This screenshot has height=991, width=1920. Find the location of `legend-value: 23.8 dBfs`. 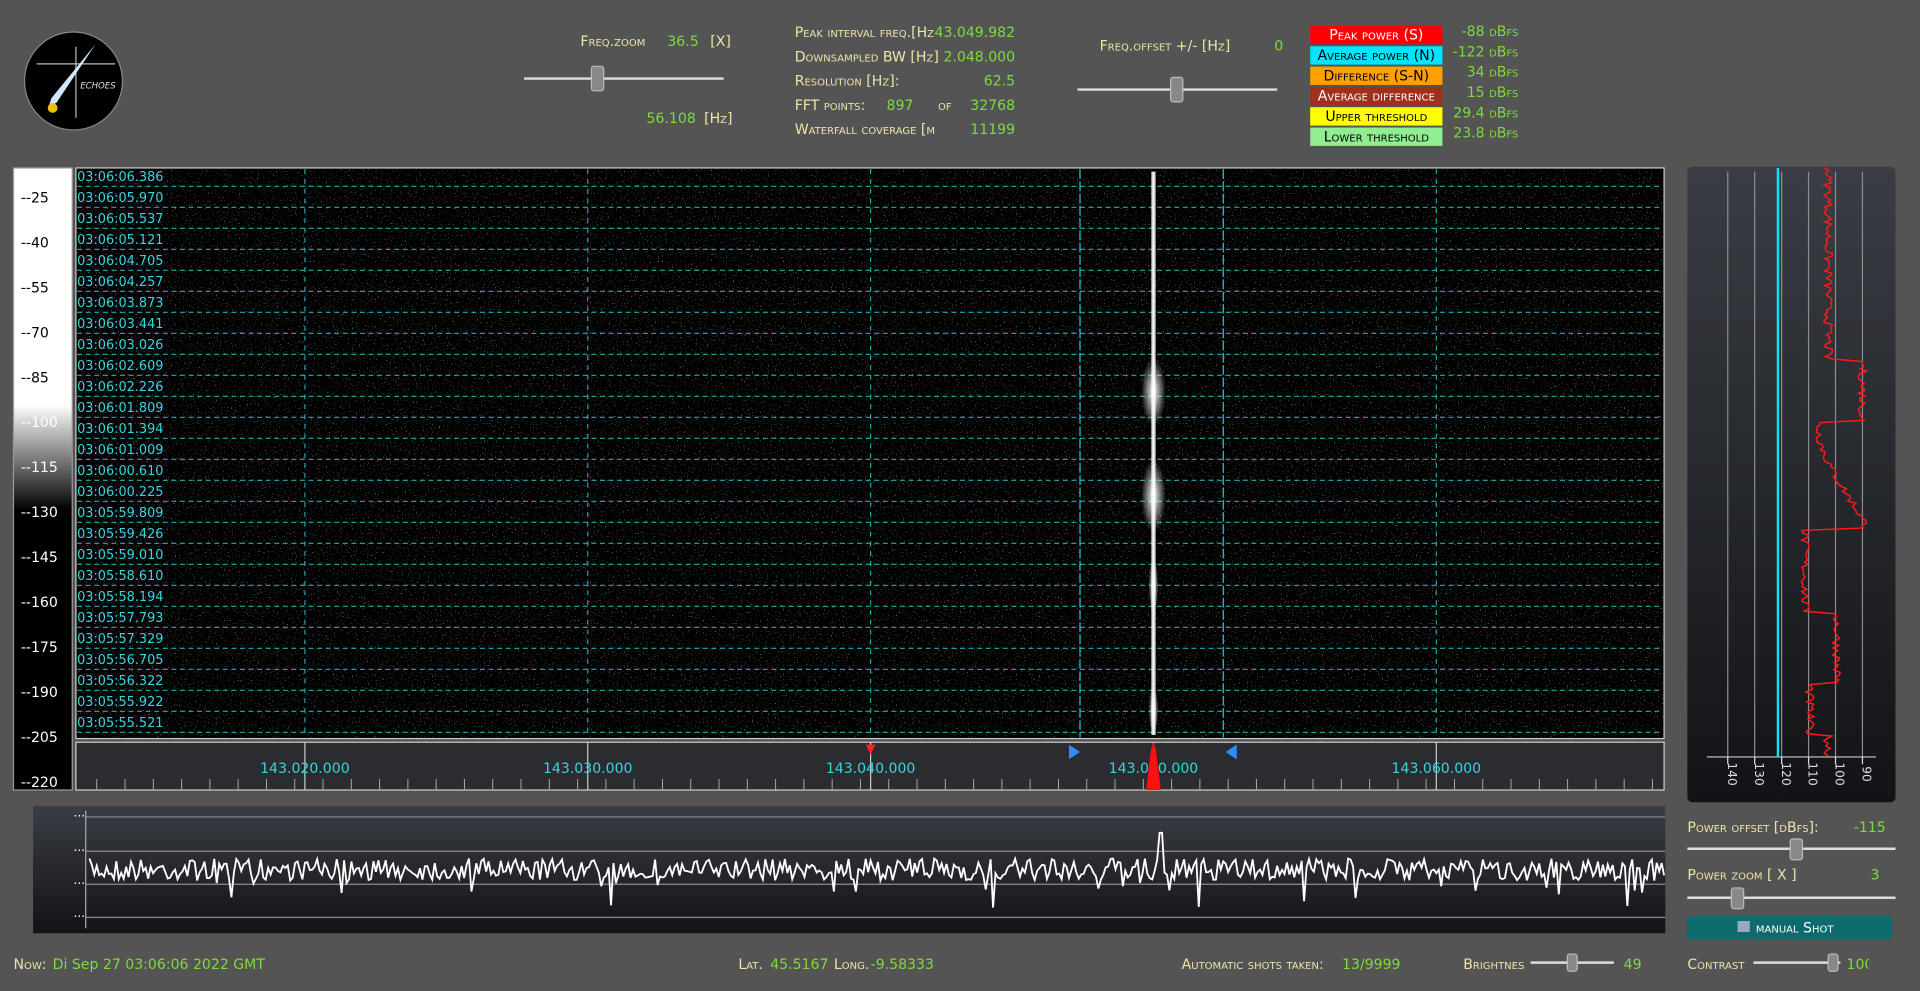

legend-value: 23.8 dBfs is located at coordinates (1485, 134).